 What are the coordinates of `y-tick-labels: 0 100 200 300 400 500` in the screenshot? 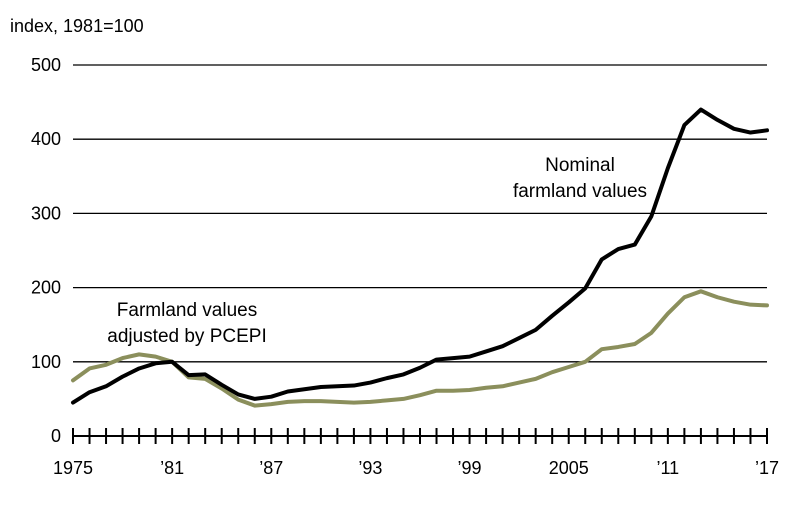 It's located at (46, 250).